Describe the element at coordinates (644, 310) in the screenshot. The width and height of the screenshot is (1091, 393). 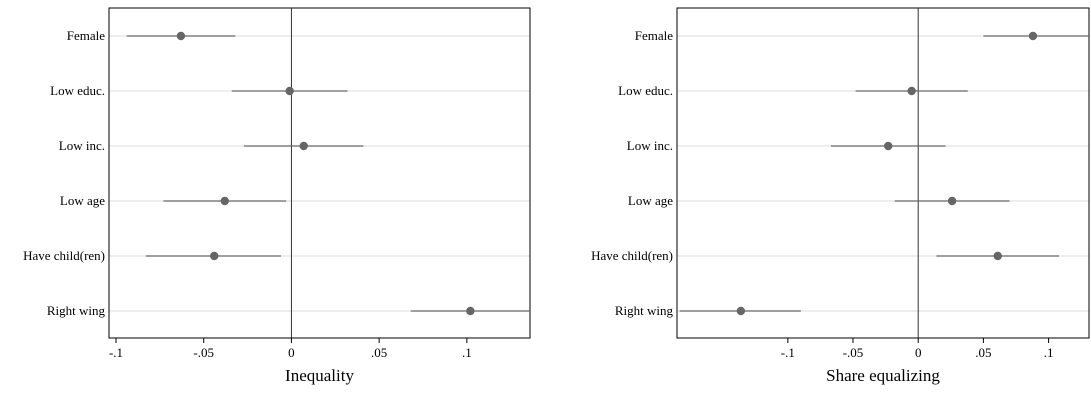
I see `share-equalizing-category-label-right-wing: Right wing` at that location.